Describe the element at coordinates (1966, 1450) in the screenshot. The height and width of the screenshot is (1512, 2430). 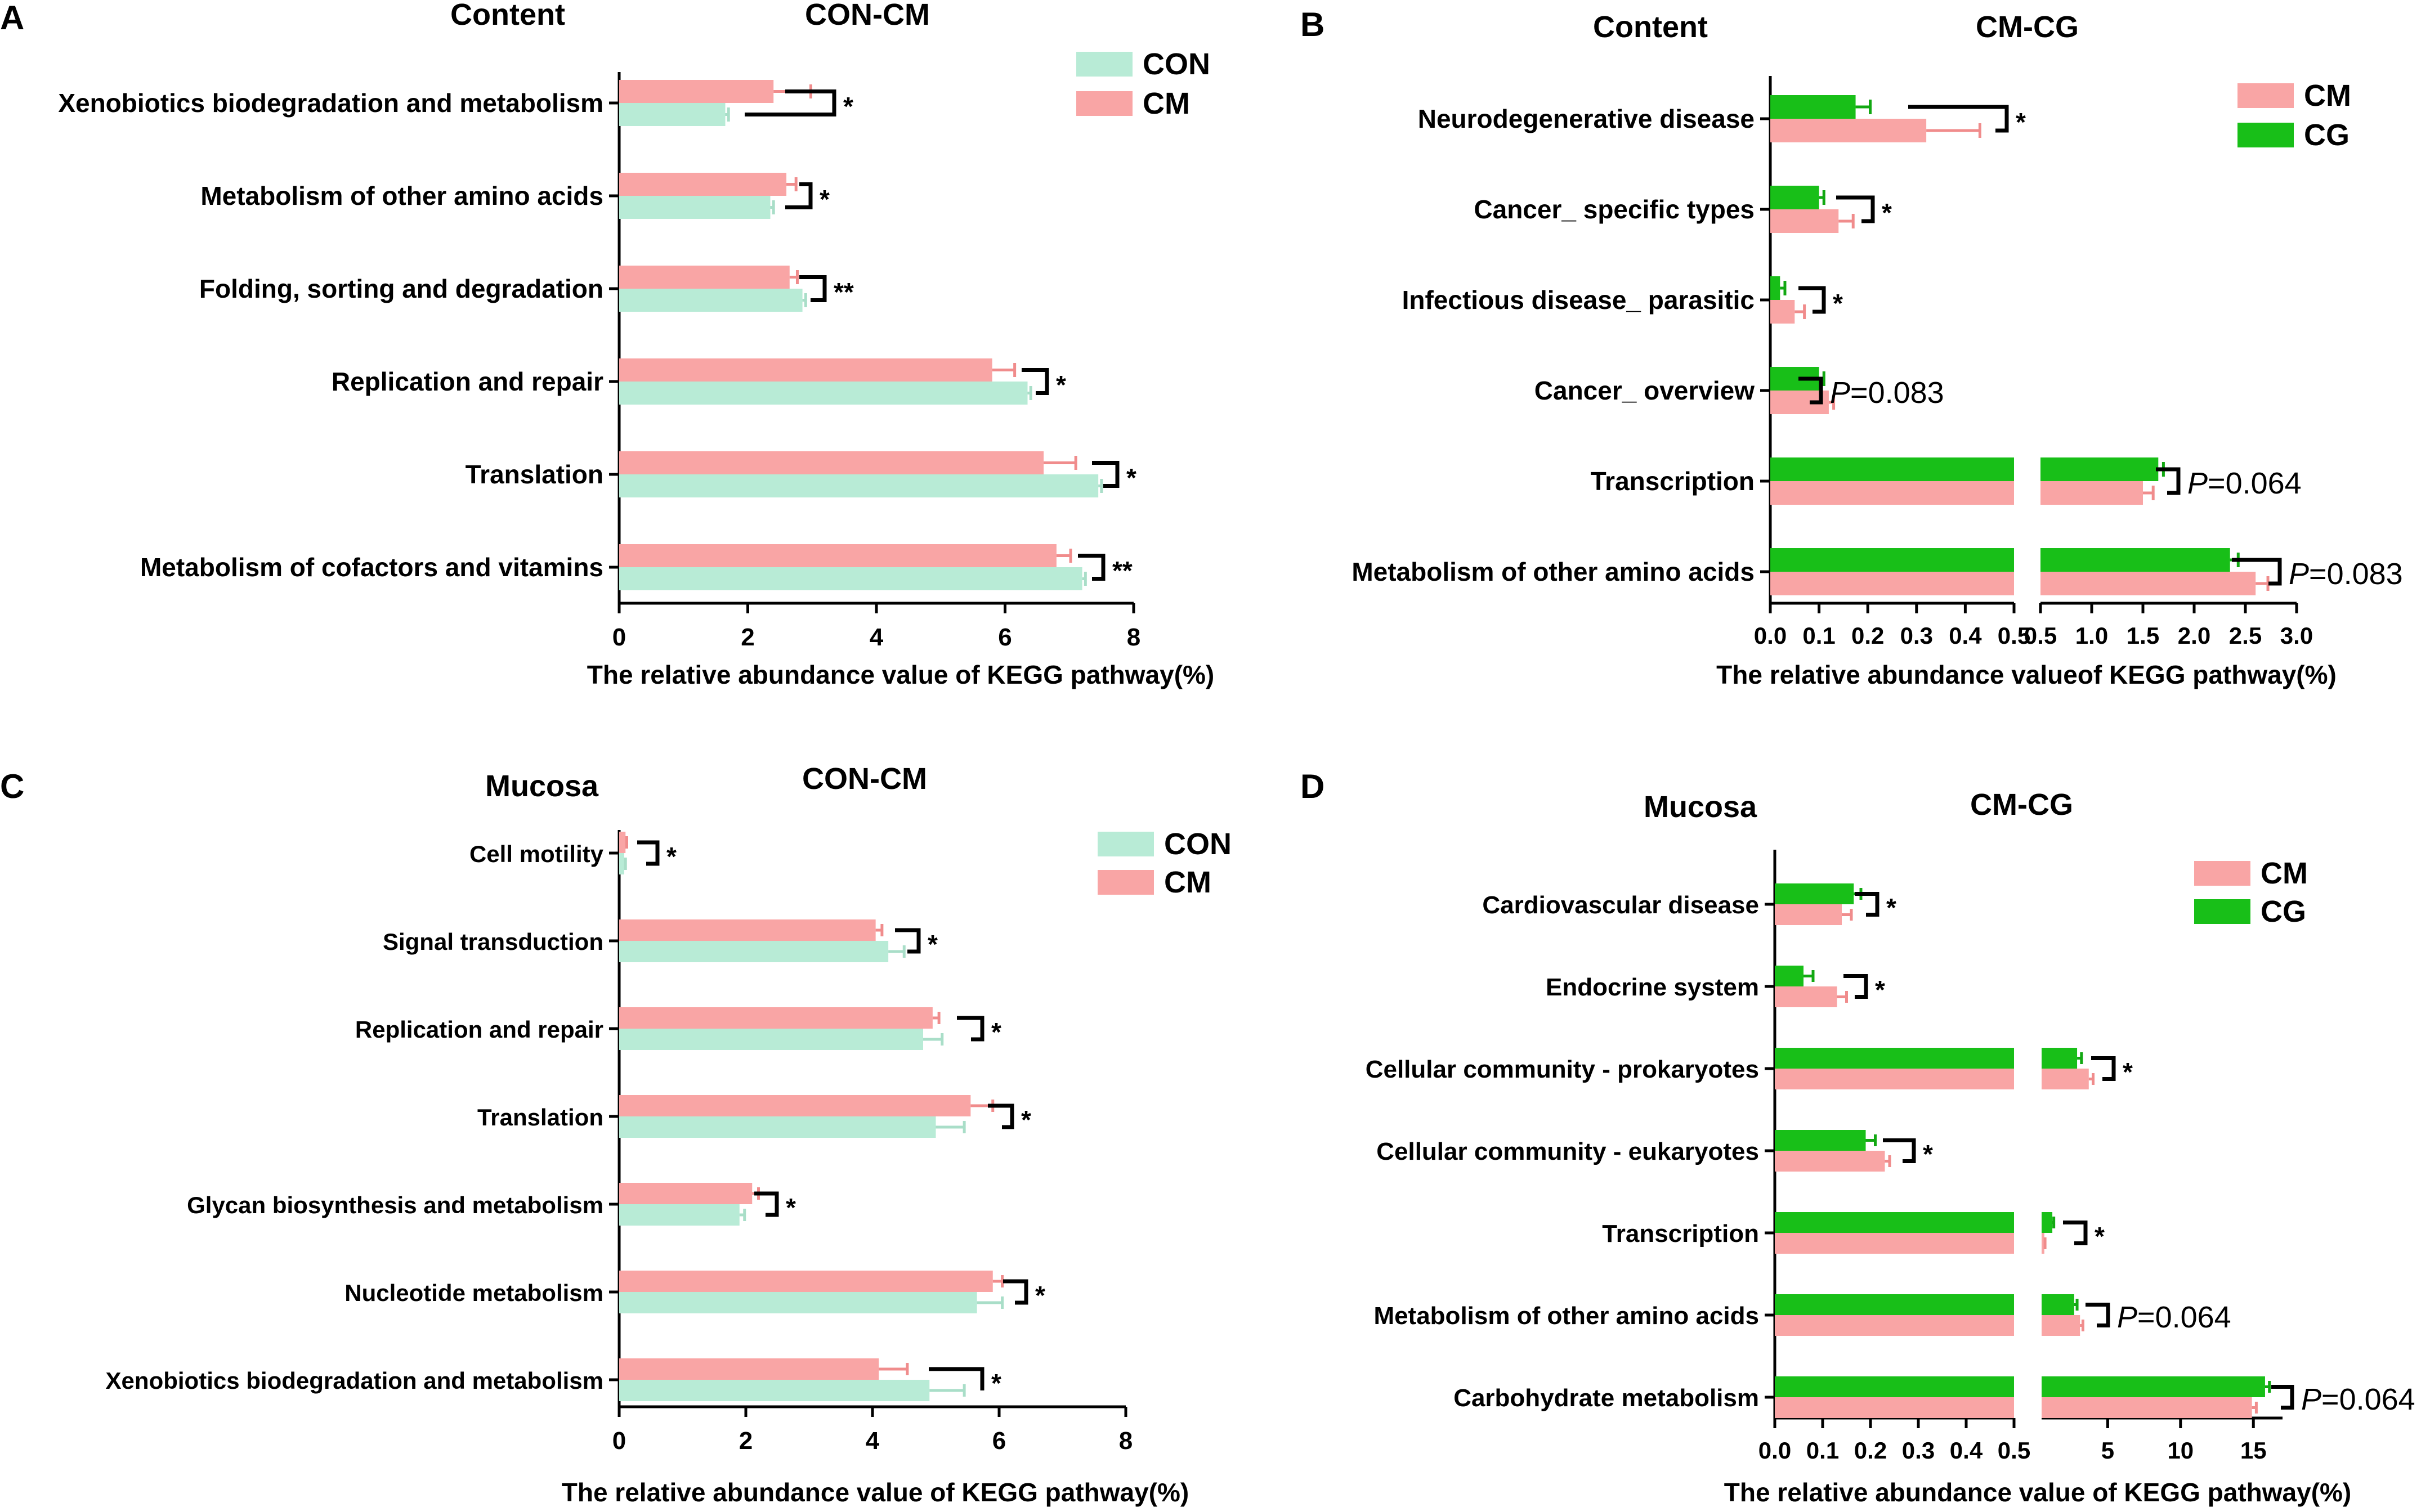
I see `x-tick-label: 0.4` at that location.